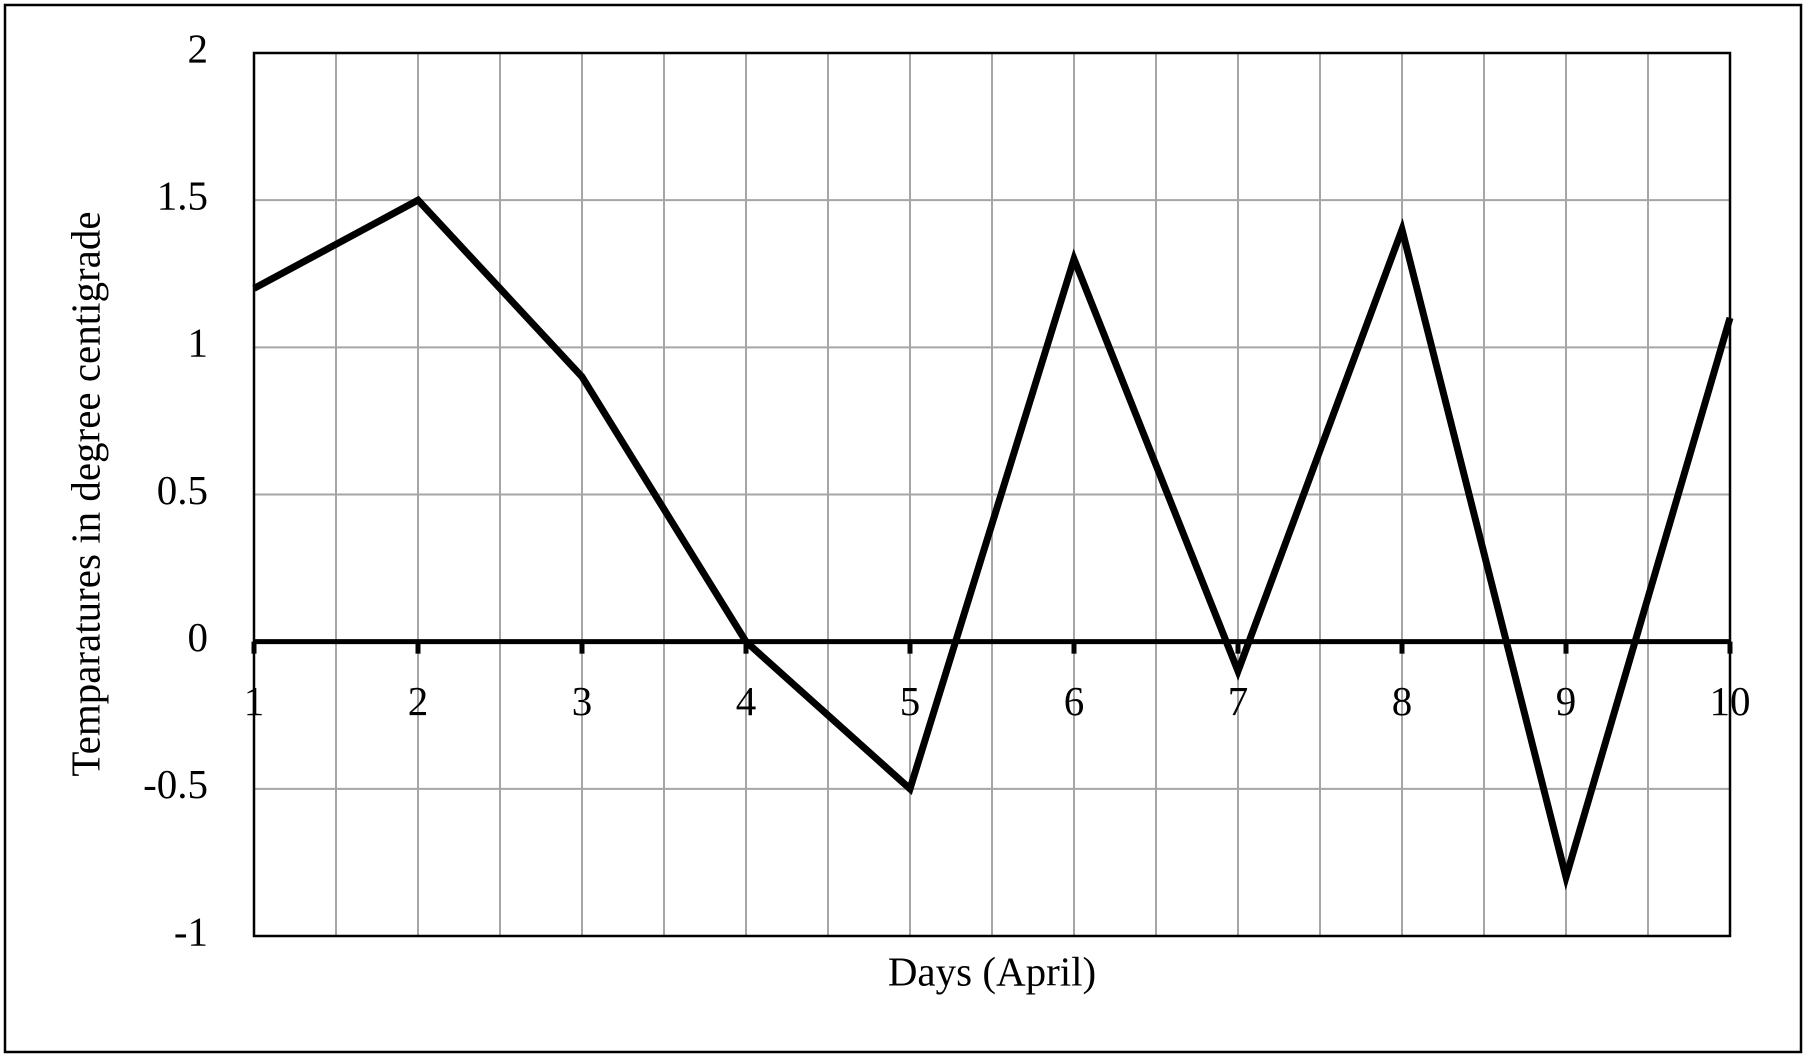  What do you see at coordinates (910, 701) in the screenshot?
I see `x-tick-label: 5` at bounding box center [910, 701].